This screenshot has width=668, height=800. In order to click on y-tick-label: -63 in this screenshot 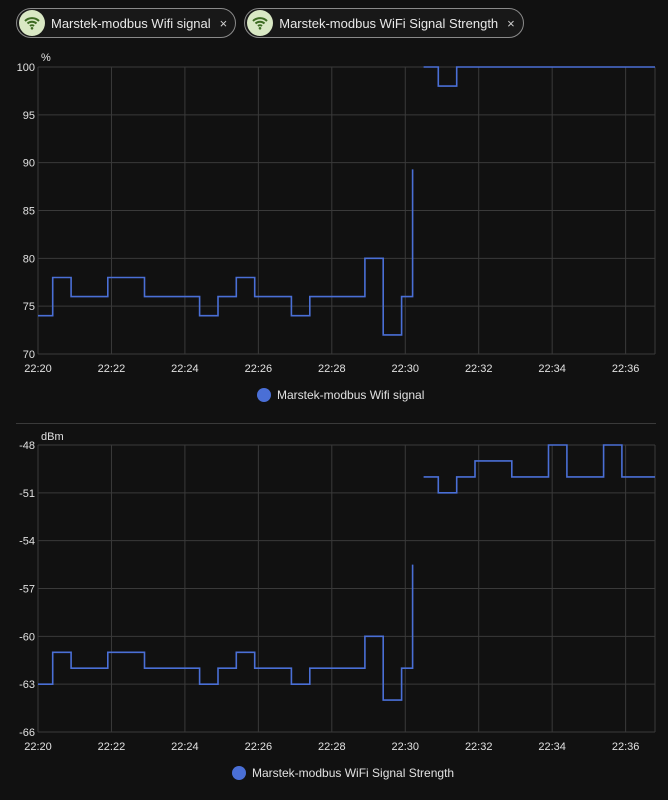, I will do `click(27, 685)`.